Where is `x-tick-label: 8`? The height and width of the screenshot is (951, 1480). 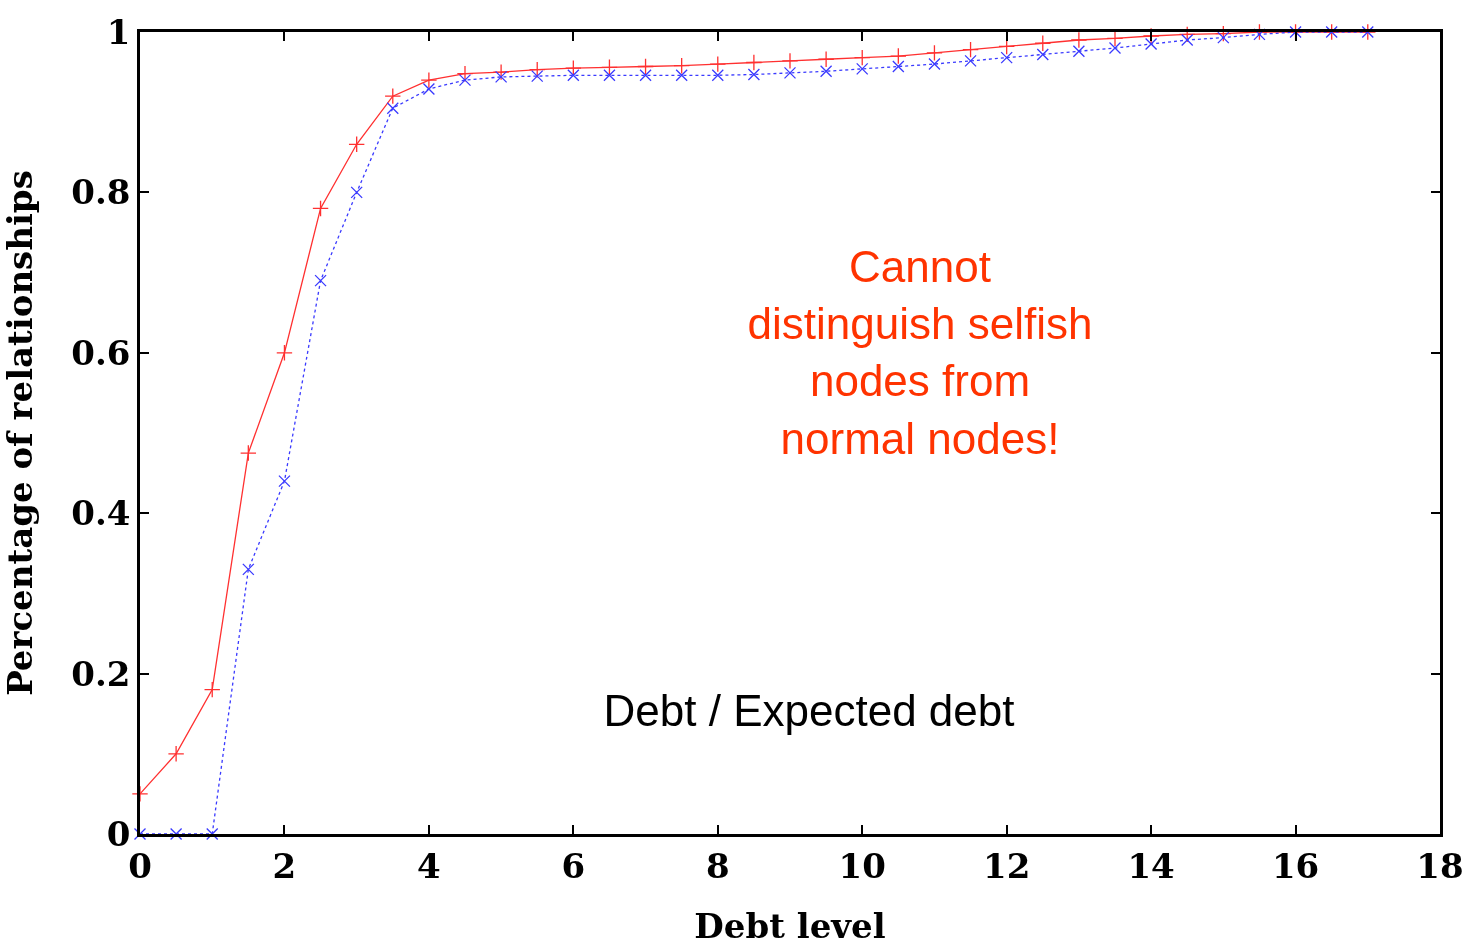 x-tick-label: 8 is located at coordinates (717, 865).